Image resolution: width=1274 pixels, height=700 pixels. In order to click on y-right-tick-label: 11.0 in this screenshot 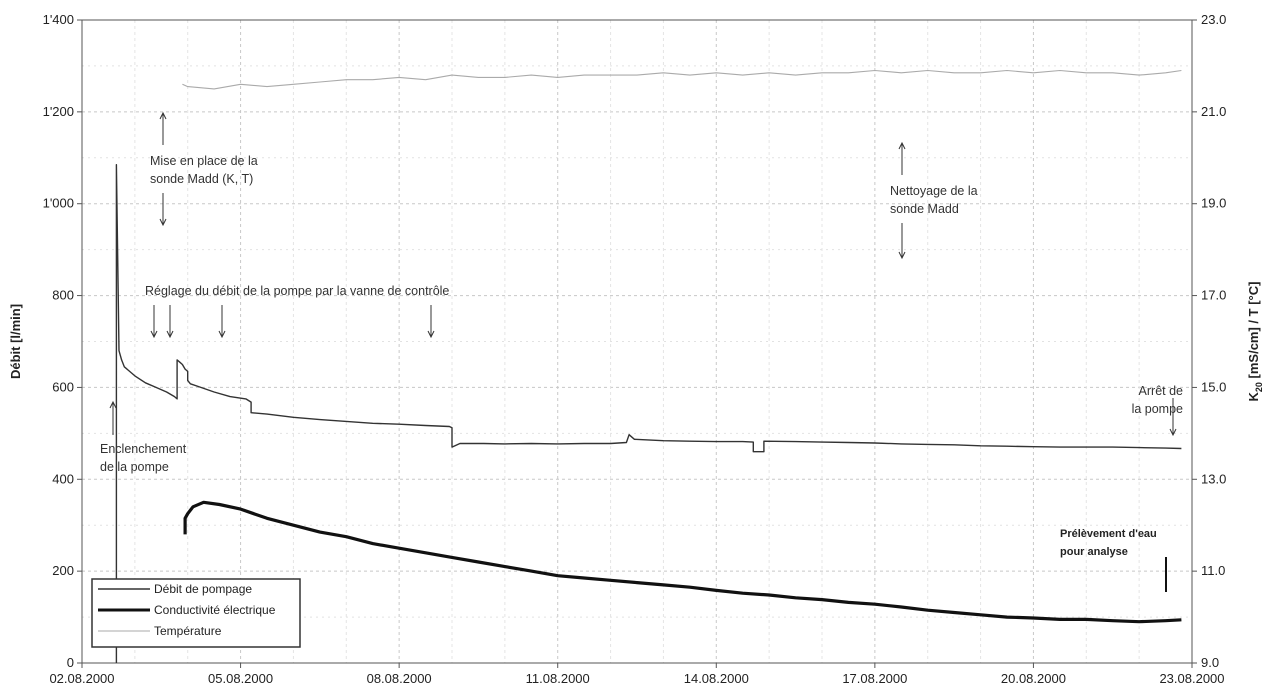, I will do `click(1213, 570)`.